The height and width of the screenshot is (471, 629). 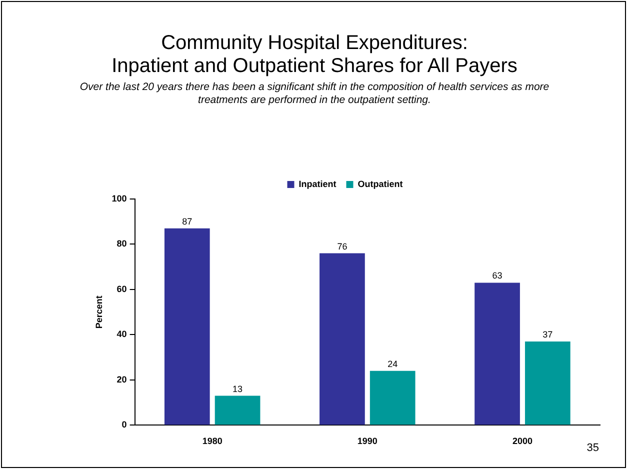 What do you see at coordinates (380, 183) in the screenshot?
I see `legend-label: Outpatient` at bounding box center [380, 183].